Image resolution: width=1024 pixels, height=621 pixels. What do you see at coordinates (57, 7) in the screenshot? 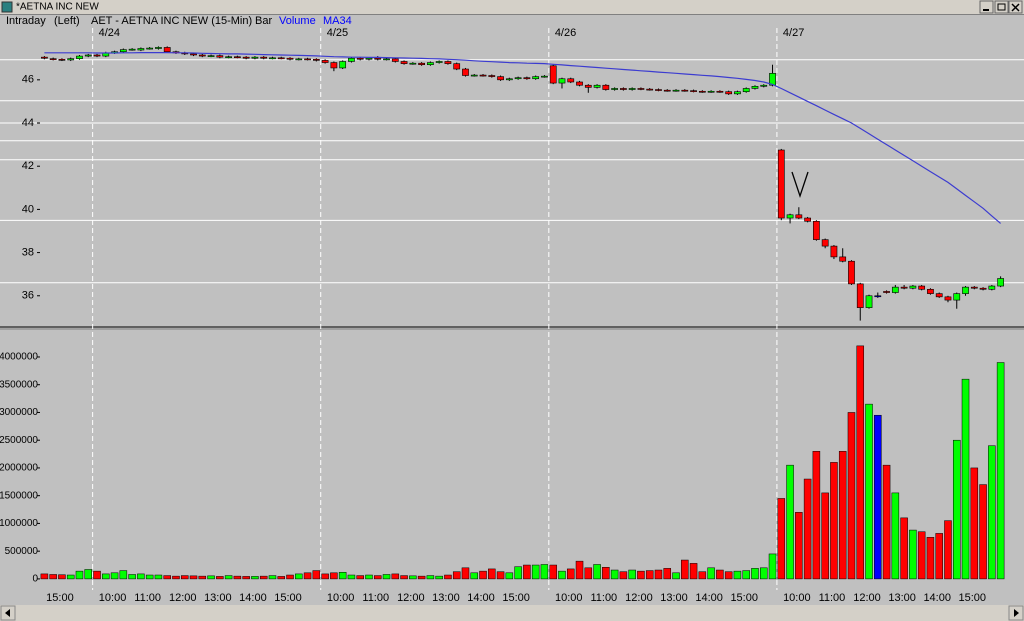
I see `window-title: *AETNA INC NEW` at bounding box center [57, 7].